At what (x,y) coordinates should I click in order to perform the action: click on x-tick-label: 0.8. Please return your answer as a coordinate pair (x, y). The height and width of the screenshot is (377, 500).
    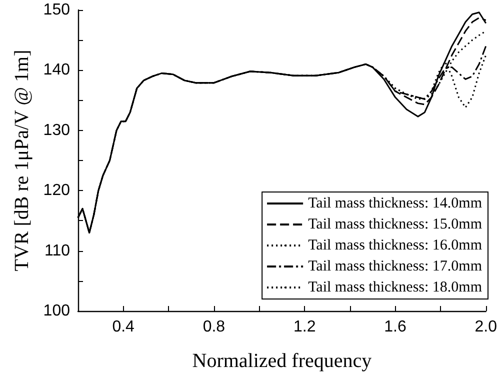
    Looking at the image, I should click on (214, 327).